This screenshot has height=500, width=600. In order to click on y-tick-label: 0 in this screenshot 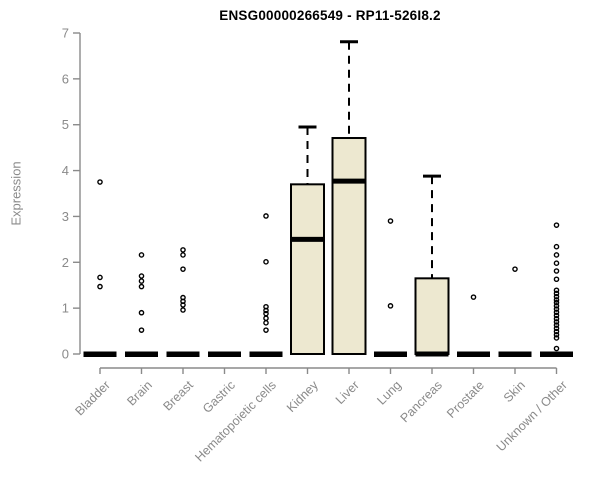, I will do `click(65, 354)`.